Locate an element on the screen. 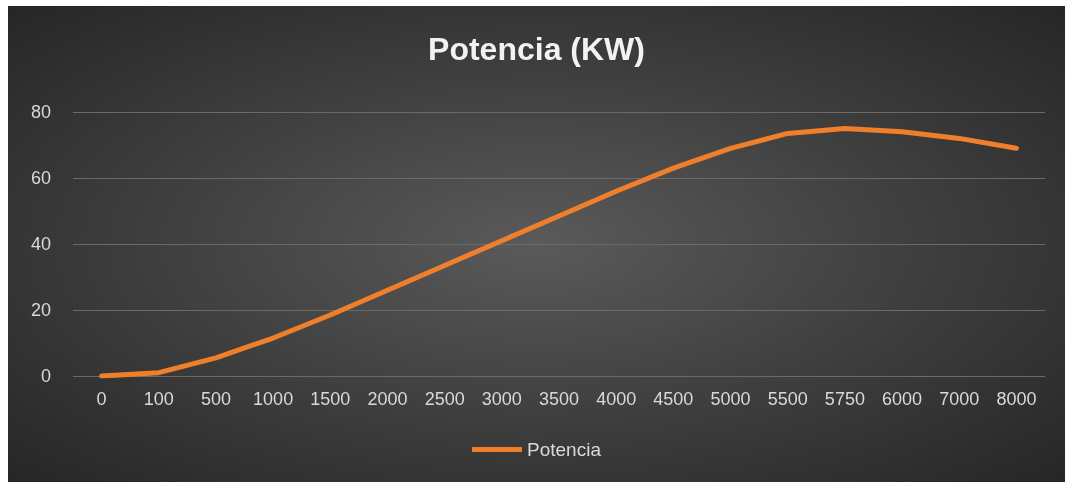 This screenshot has height=488, width=1073. x-tick-label: 4500 is located at coordinates (673, 399).